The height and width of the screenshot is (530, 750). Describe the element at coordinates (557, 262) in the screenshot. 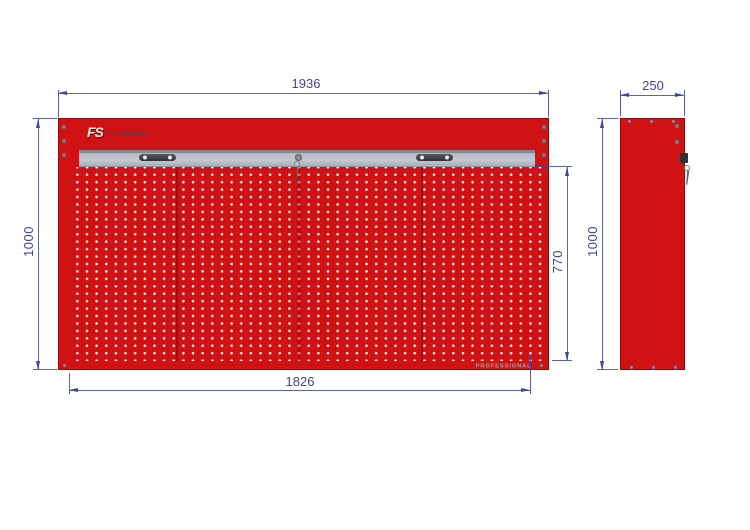

I see `dim-pegboard-height-label: 770` at that location.